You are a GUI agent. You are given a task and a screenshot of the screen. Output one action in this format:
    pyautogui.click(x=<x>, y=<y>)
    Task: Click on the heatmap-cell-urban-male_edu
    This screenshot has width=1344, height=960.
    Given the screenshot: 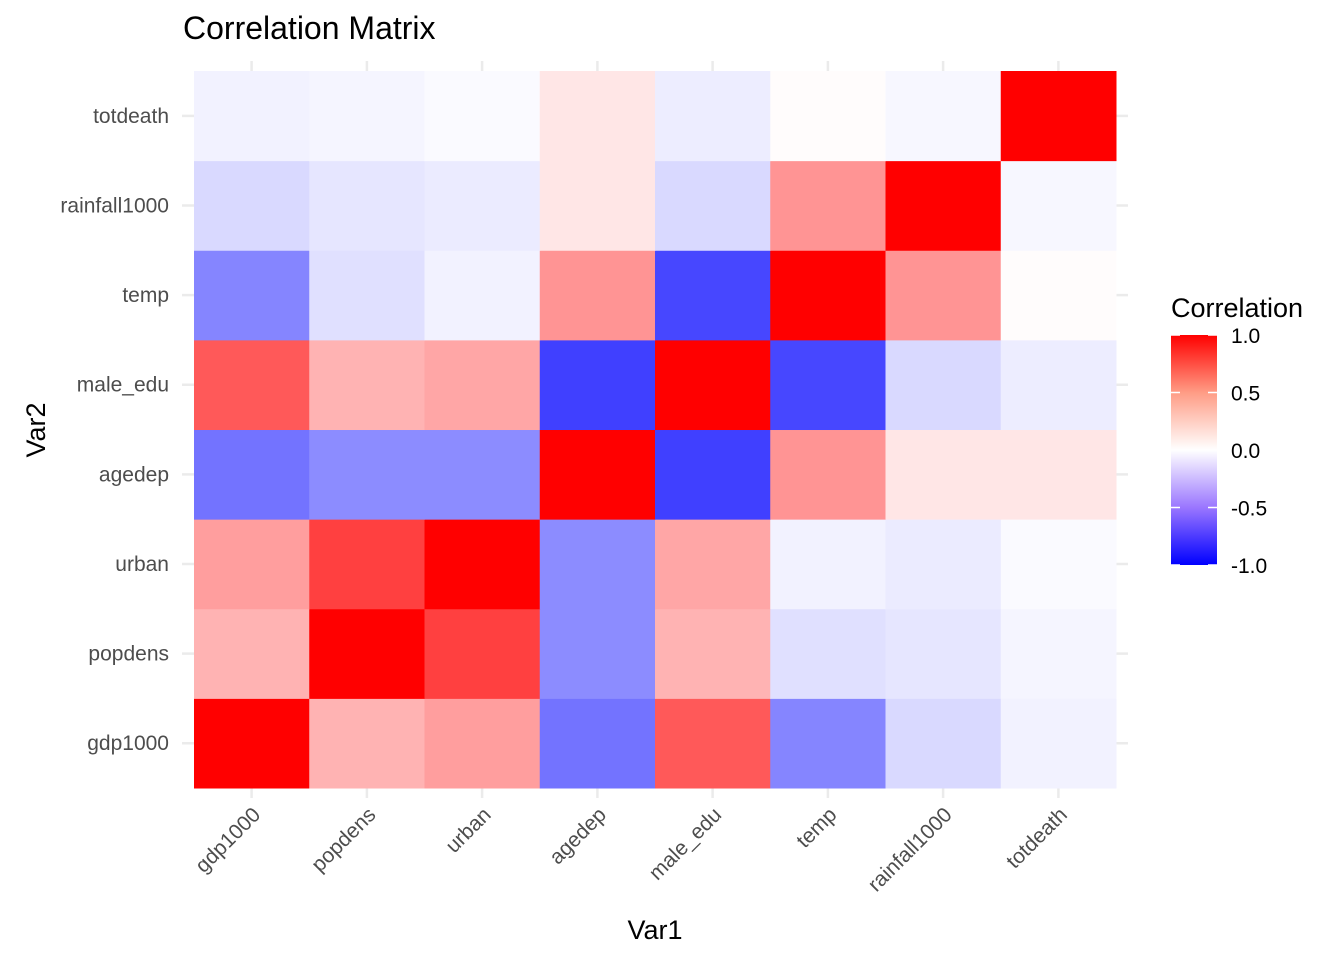 What is the action you would take?
    pyautogui.click(x=482, y=385)
    